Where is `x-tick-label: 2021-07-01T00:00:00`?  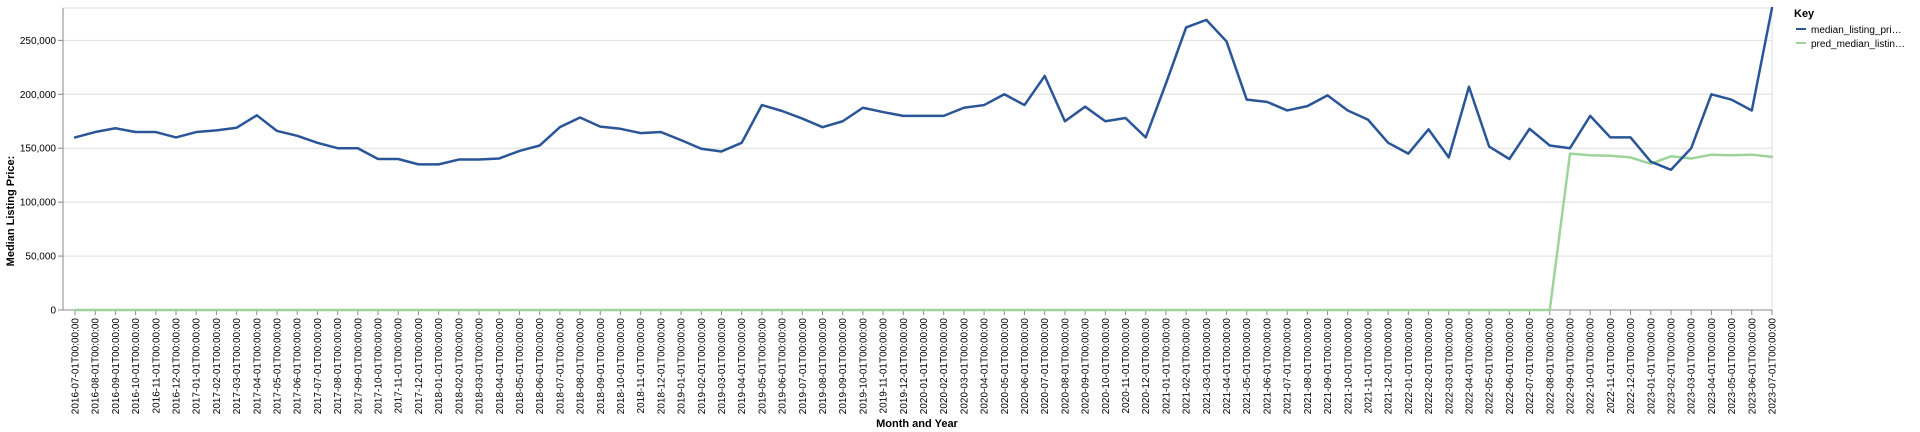 x-tick-label: 2021-07-01T00:00:00 is located at coordinates (1288, 366).